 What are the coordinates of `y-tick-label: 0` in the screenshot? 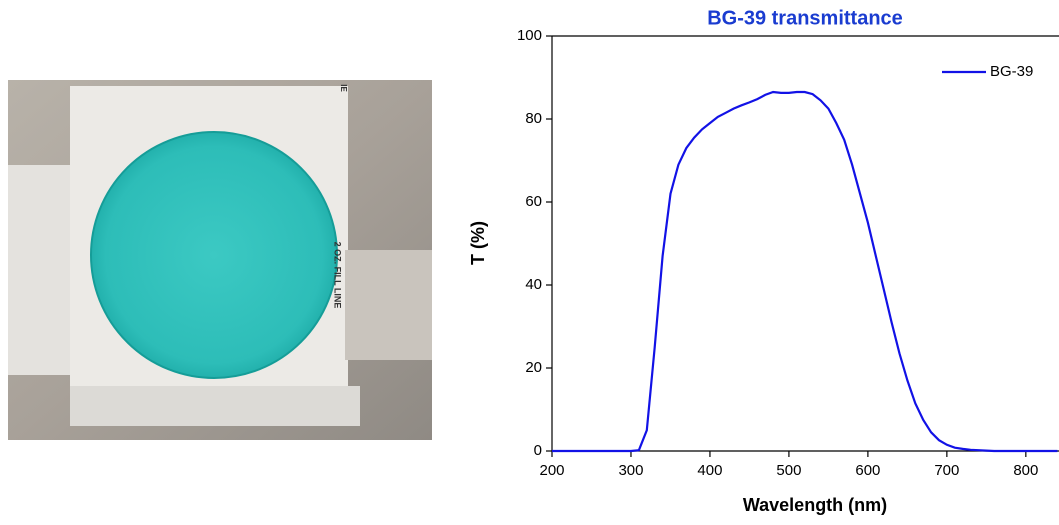 It's located at (538, 450).